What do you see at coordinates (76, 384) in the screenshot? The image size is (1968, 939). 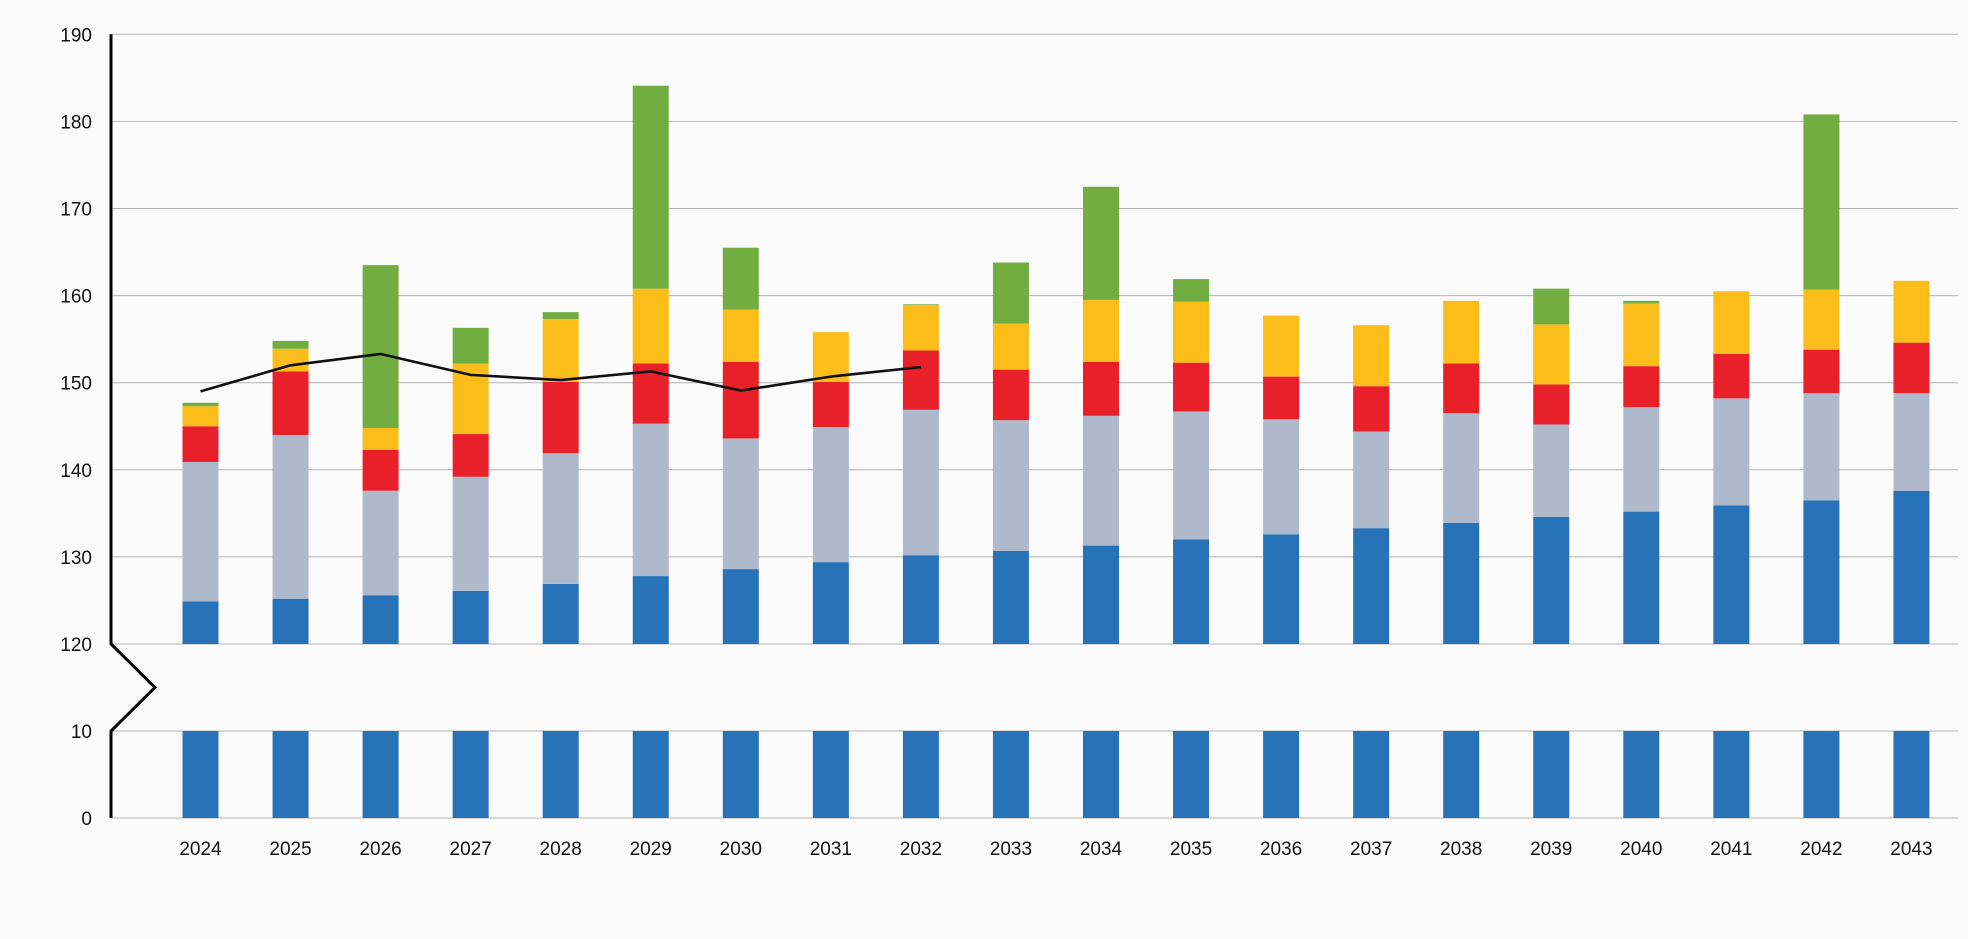 I see `y-tick-label: 150` at bounding box center [76, 384].